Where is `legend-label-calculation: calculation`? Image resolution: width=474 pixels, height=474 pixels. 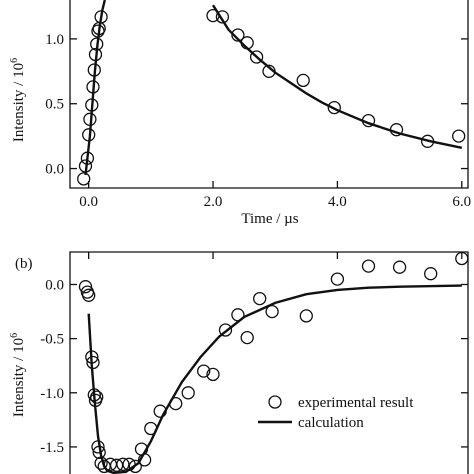
legend-label-calculation: calculation is located at coordinates (331, 423).